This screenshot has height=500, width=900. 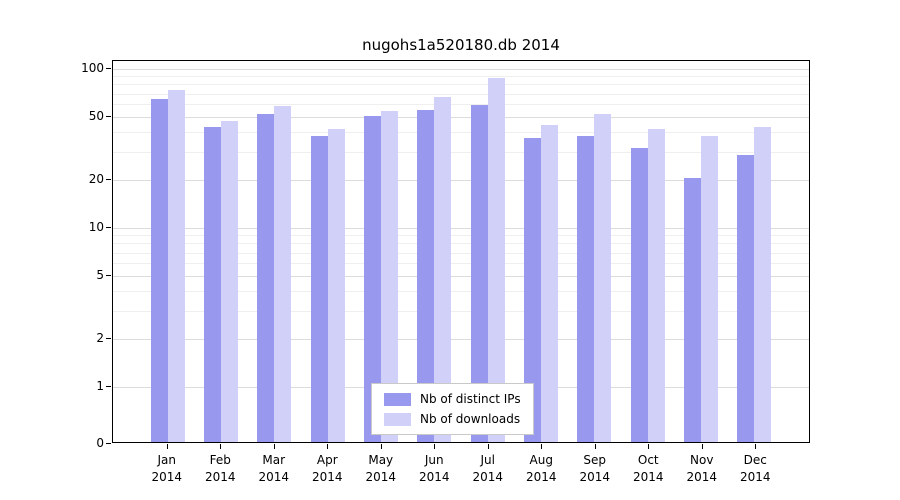 What do you see at coordinates (470, 419) in the screenshot?
I see `legend-label-nb-of-downloads: Nb of downloads` at bounding box center [470, 419].